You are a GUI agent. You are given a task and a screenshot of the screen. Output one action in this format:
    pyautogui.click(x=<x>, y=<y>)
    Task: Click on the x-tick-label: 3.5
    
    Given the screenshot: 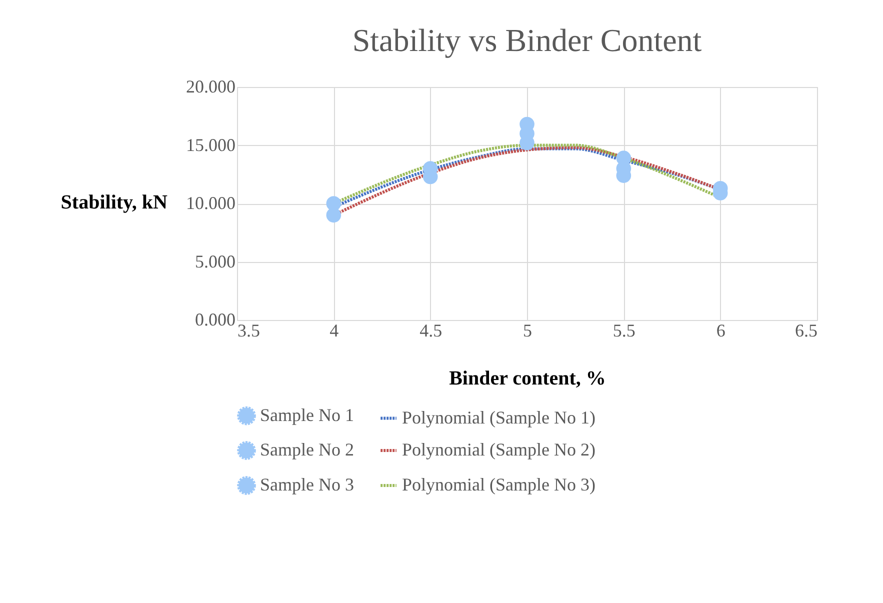 What is the action you would take?
    pyautogui.click(x=249, y=330)
    